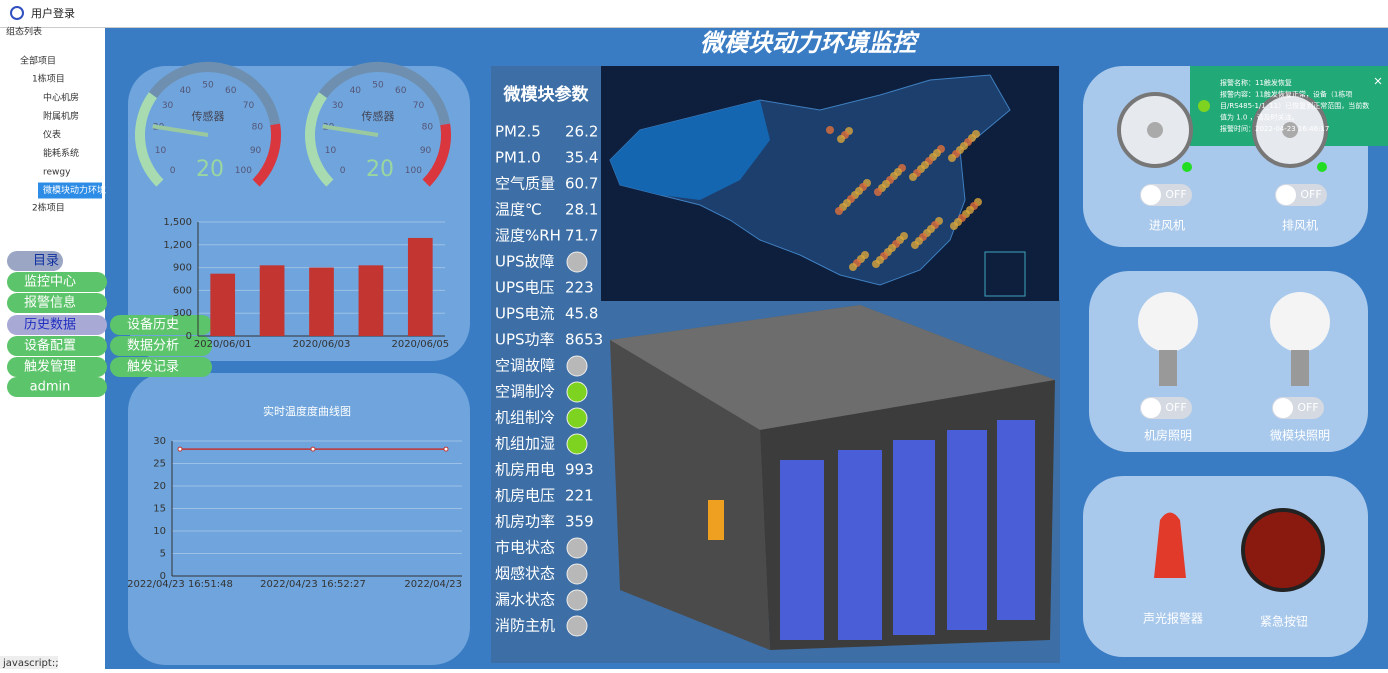 The height and width of the screenshot is (673, 1388). I want to click on y-tick-label: 20, so click(159, 486).